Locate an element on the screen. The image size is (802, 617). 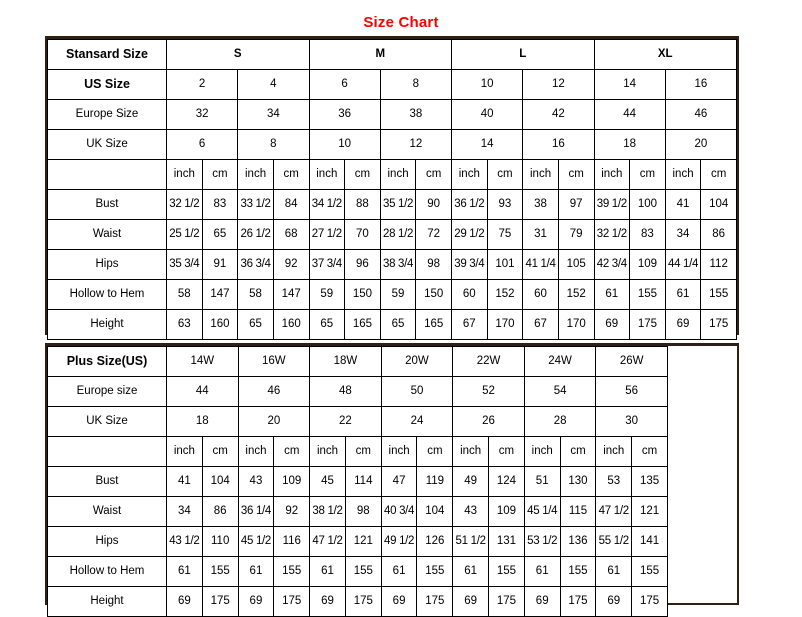
measurement-value: 45 1/2 is located at coordinates (256, 541).